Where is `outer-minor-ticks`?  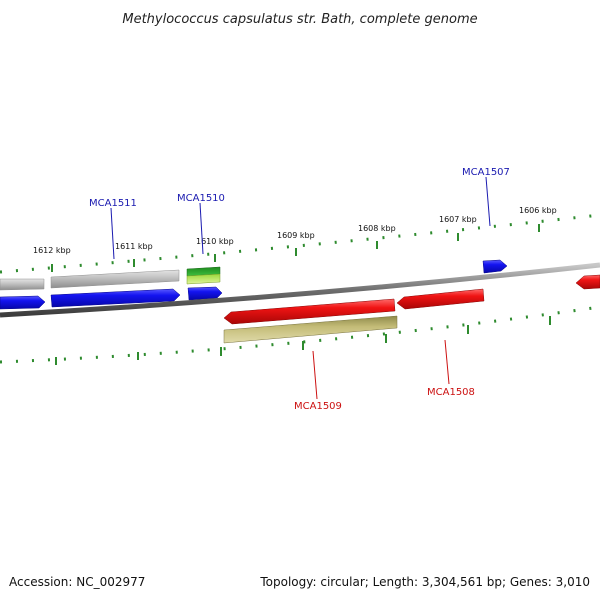
outer-minor-ticks is located at coordinates (300, 243).